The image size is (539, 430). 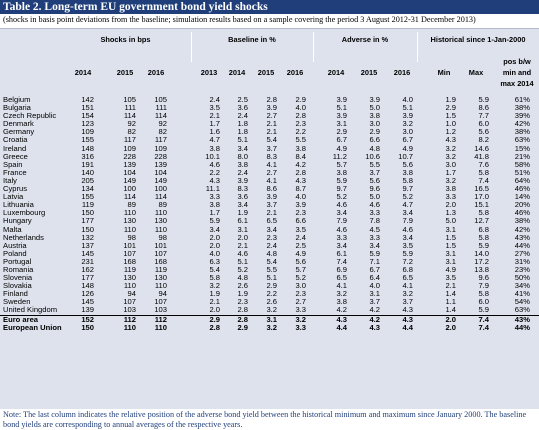 What do you see at coordinates (242, 213) in the screenshot?
I see `table-cell: 1.9` at bounding box center [242, 213].